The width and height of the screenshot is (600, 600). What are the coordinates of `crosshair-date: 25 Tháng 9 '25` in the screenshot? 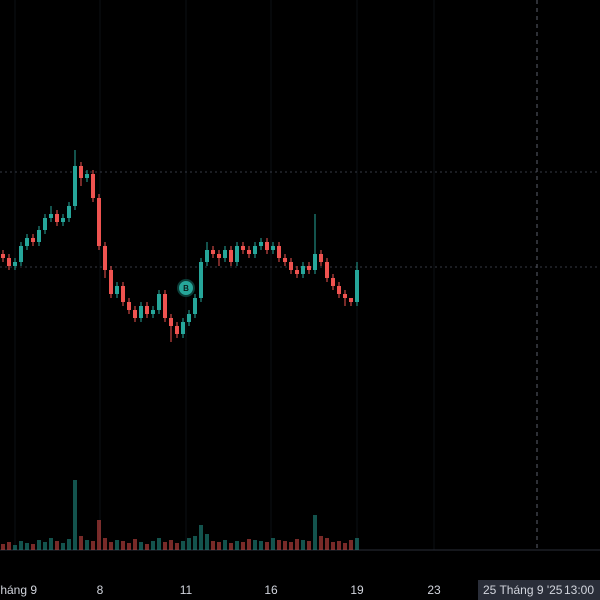 It's located at (523, 590).